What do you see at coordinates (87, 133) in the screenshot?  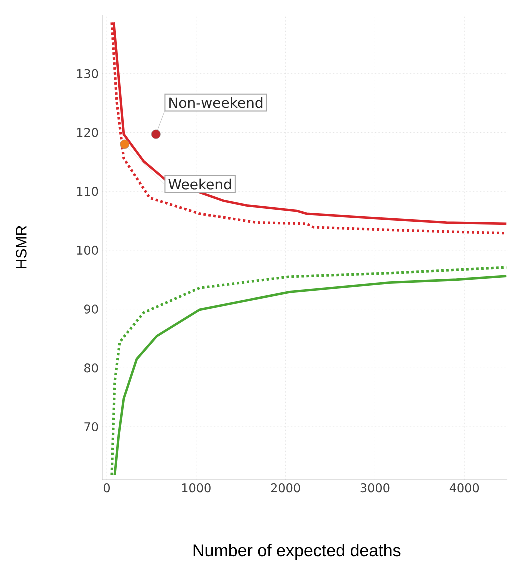 I see `y-tick-label: 120` at bounding box center [87, 133].